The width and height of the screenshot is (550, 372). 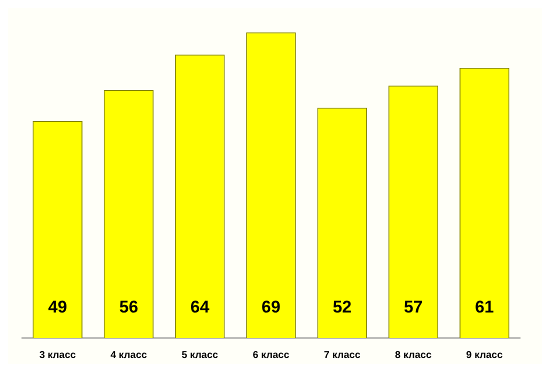 I want to click on data-label: 64, so click(x=200, y=307).